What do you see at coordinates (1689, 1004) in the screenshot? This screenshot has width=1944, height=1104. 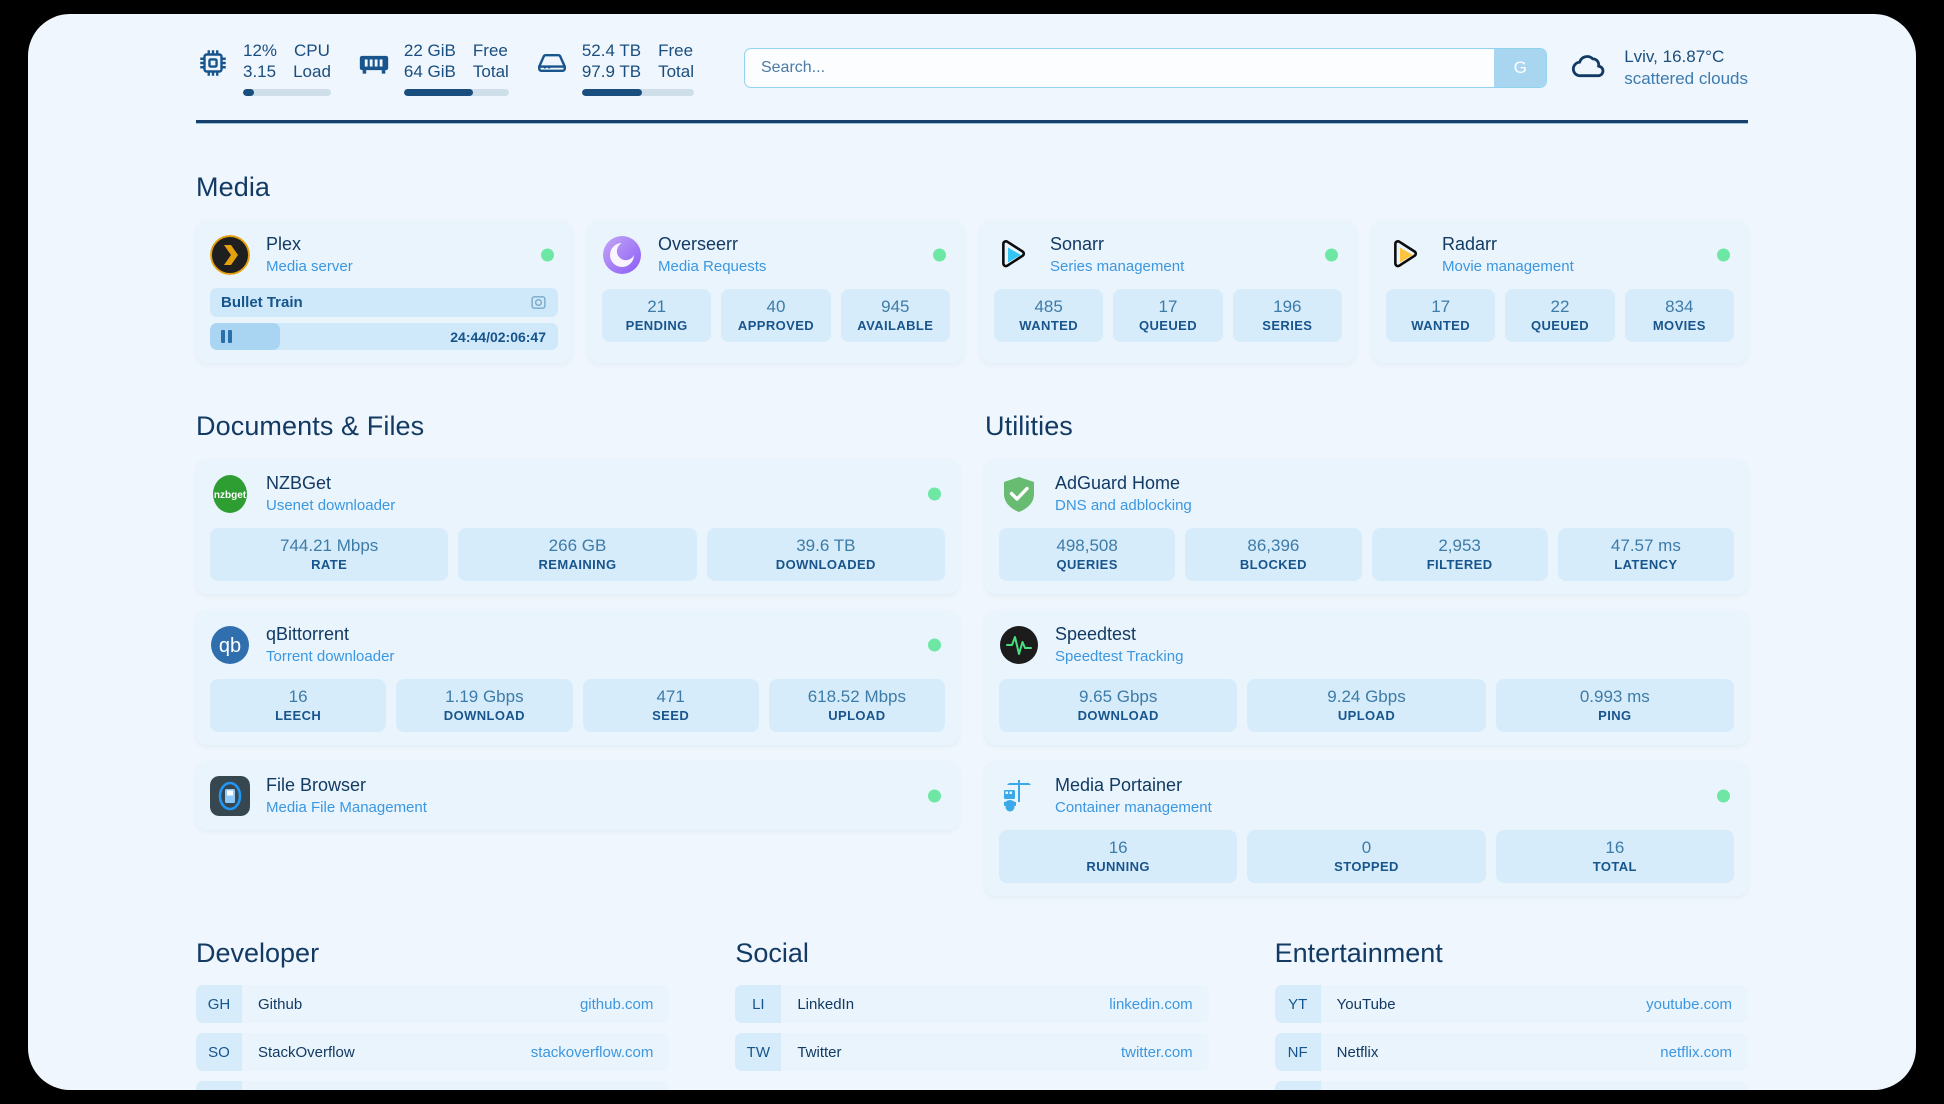 I see `bookmark-url: youtube.com` at bounding box center [1689, 1004].